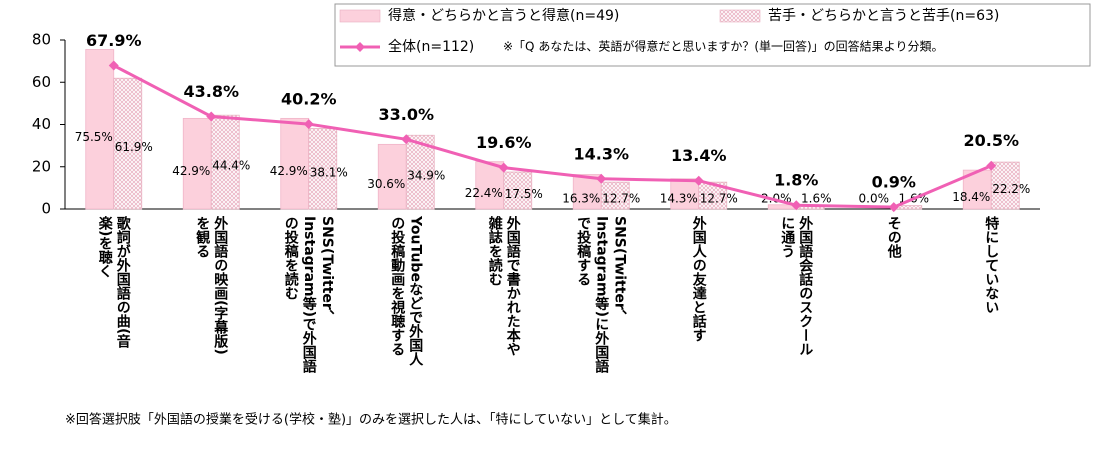 The image size is (1108, 450). What do you see at coordinates (816, 199) in the screenshot?
I see `bar-value-label: 1.6%` at bounding box center [816, 199].